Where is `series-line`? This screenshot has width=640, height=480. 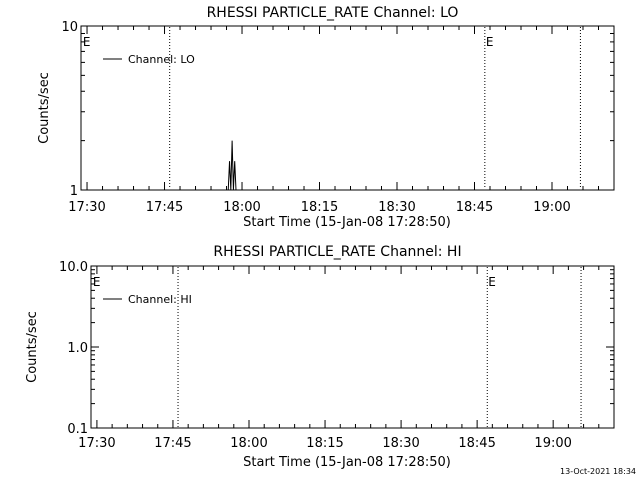
series-line is located at coordinates (232, 165).